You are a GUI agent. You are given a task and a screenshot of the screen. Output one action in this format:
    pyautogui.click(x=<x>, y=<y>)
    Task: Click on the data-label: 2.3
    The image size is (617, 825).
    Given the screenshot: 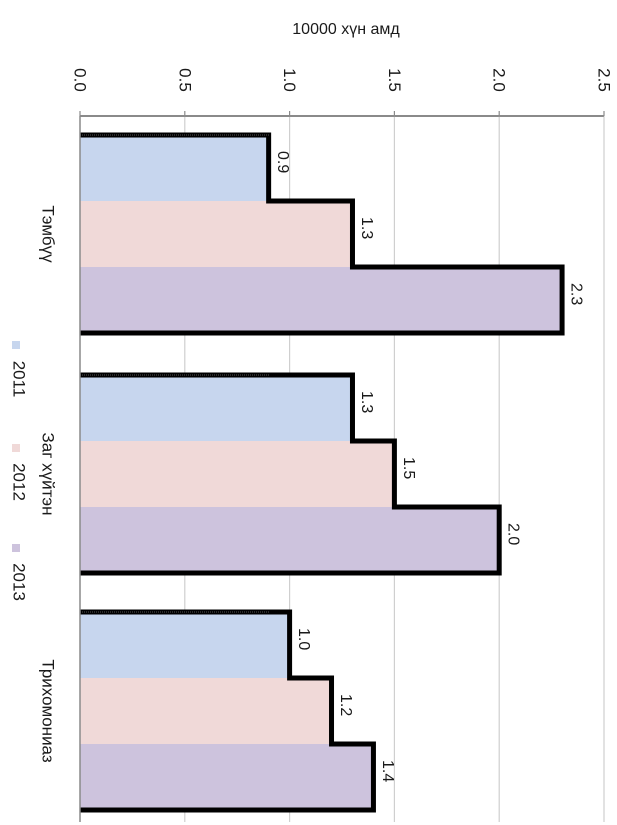 What is the action you would take?
    pyautogui.click(x=576, y=294)
    